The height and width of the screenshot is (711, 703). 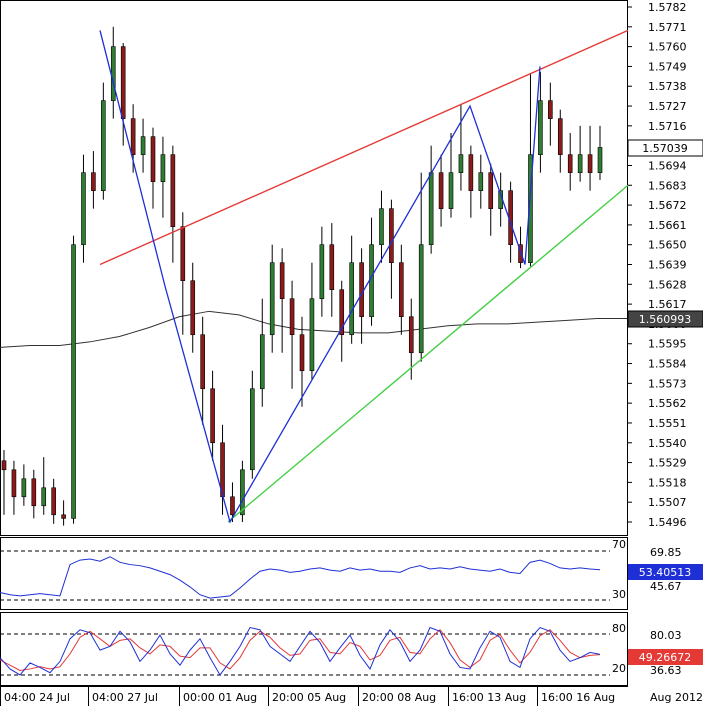 I want to click on stoch-axis-top: 80.03, so click(x=666, y=635).